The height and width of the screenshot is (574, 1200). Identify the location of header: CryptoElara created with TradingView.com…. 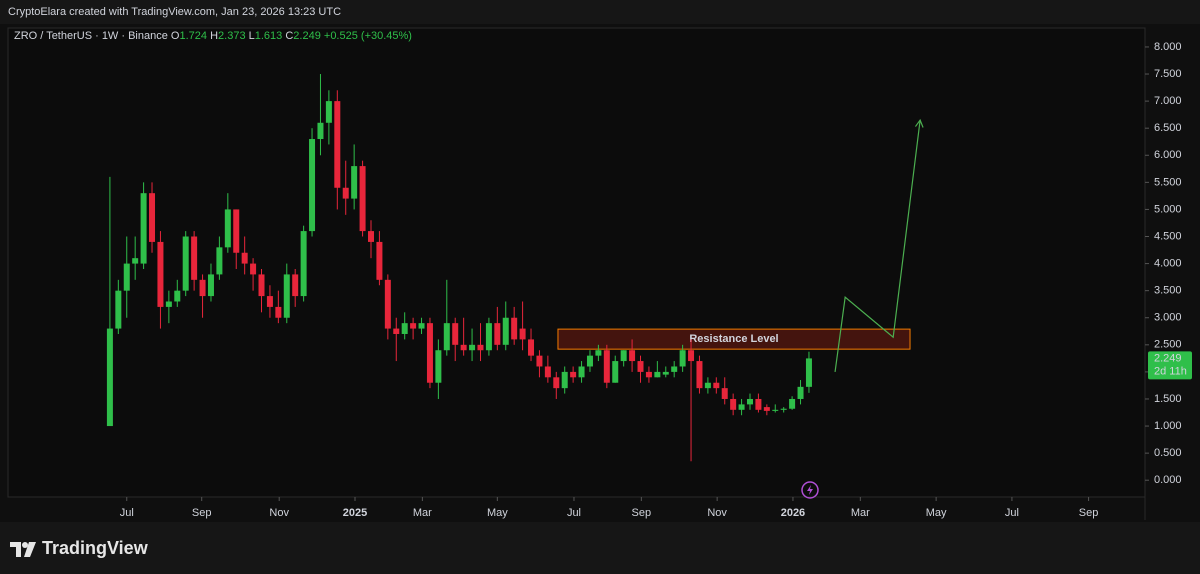
(600, 12).